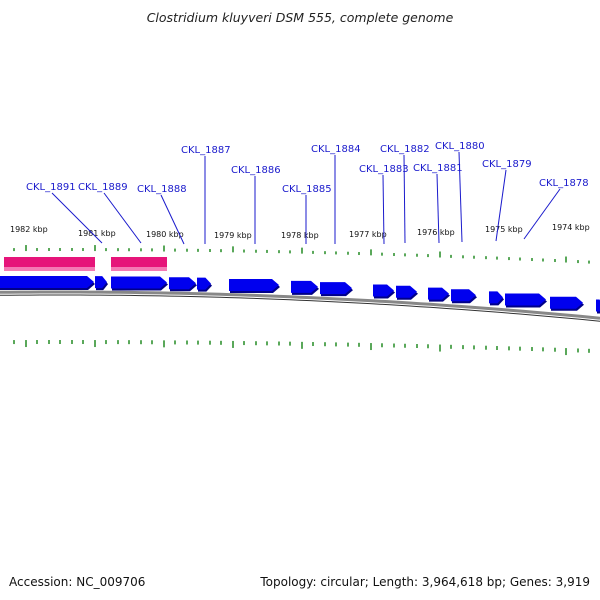 This screenshot has width=600, height=600. I want to click on gene-track, so click(300, 295).